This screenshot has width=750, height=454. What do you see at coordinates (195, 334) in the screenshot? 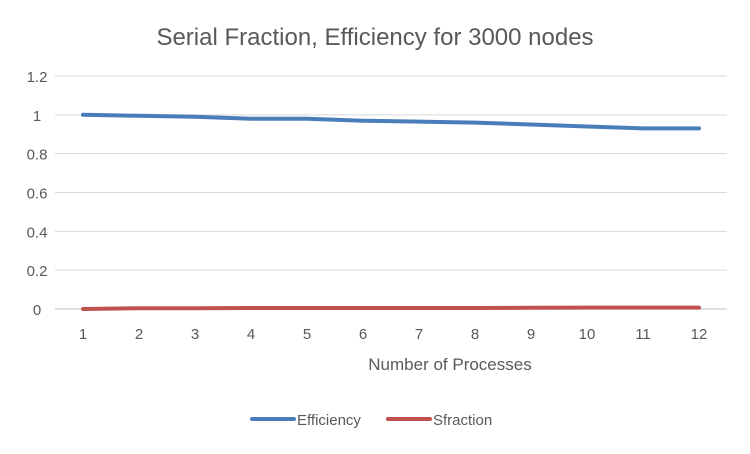
I see `x-tick-label: 3` at bounding box center [195, 334].